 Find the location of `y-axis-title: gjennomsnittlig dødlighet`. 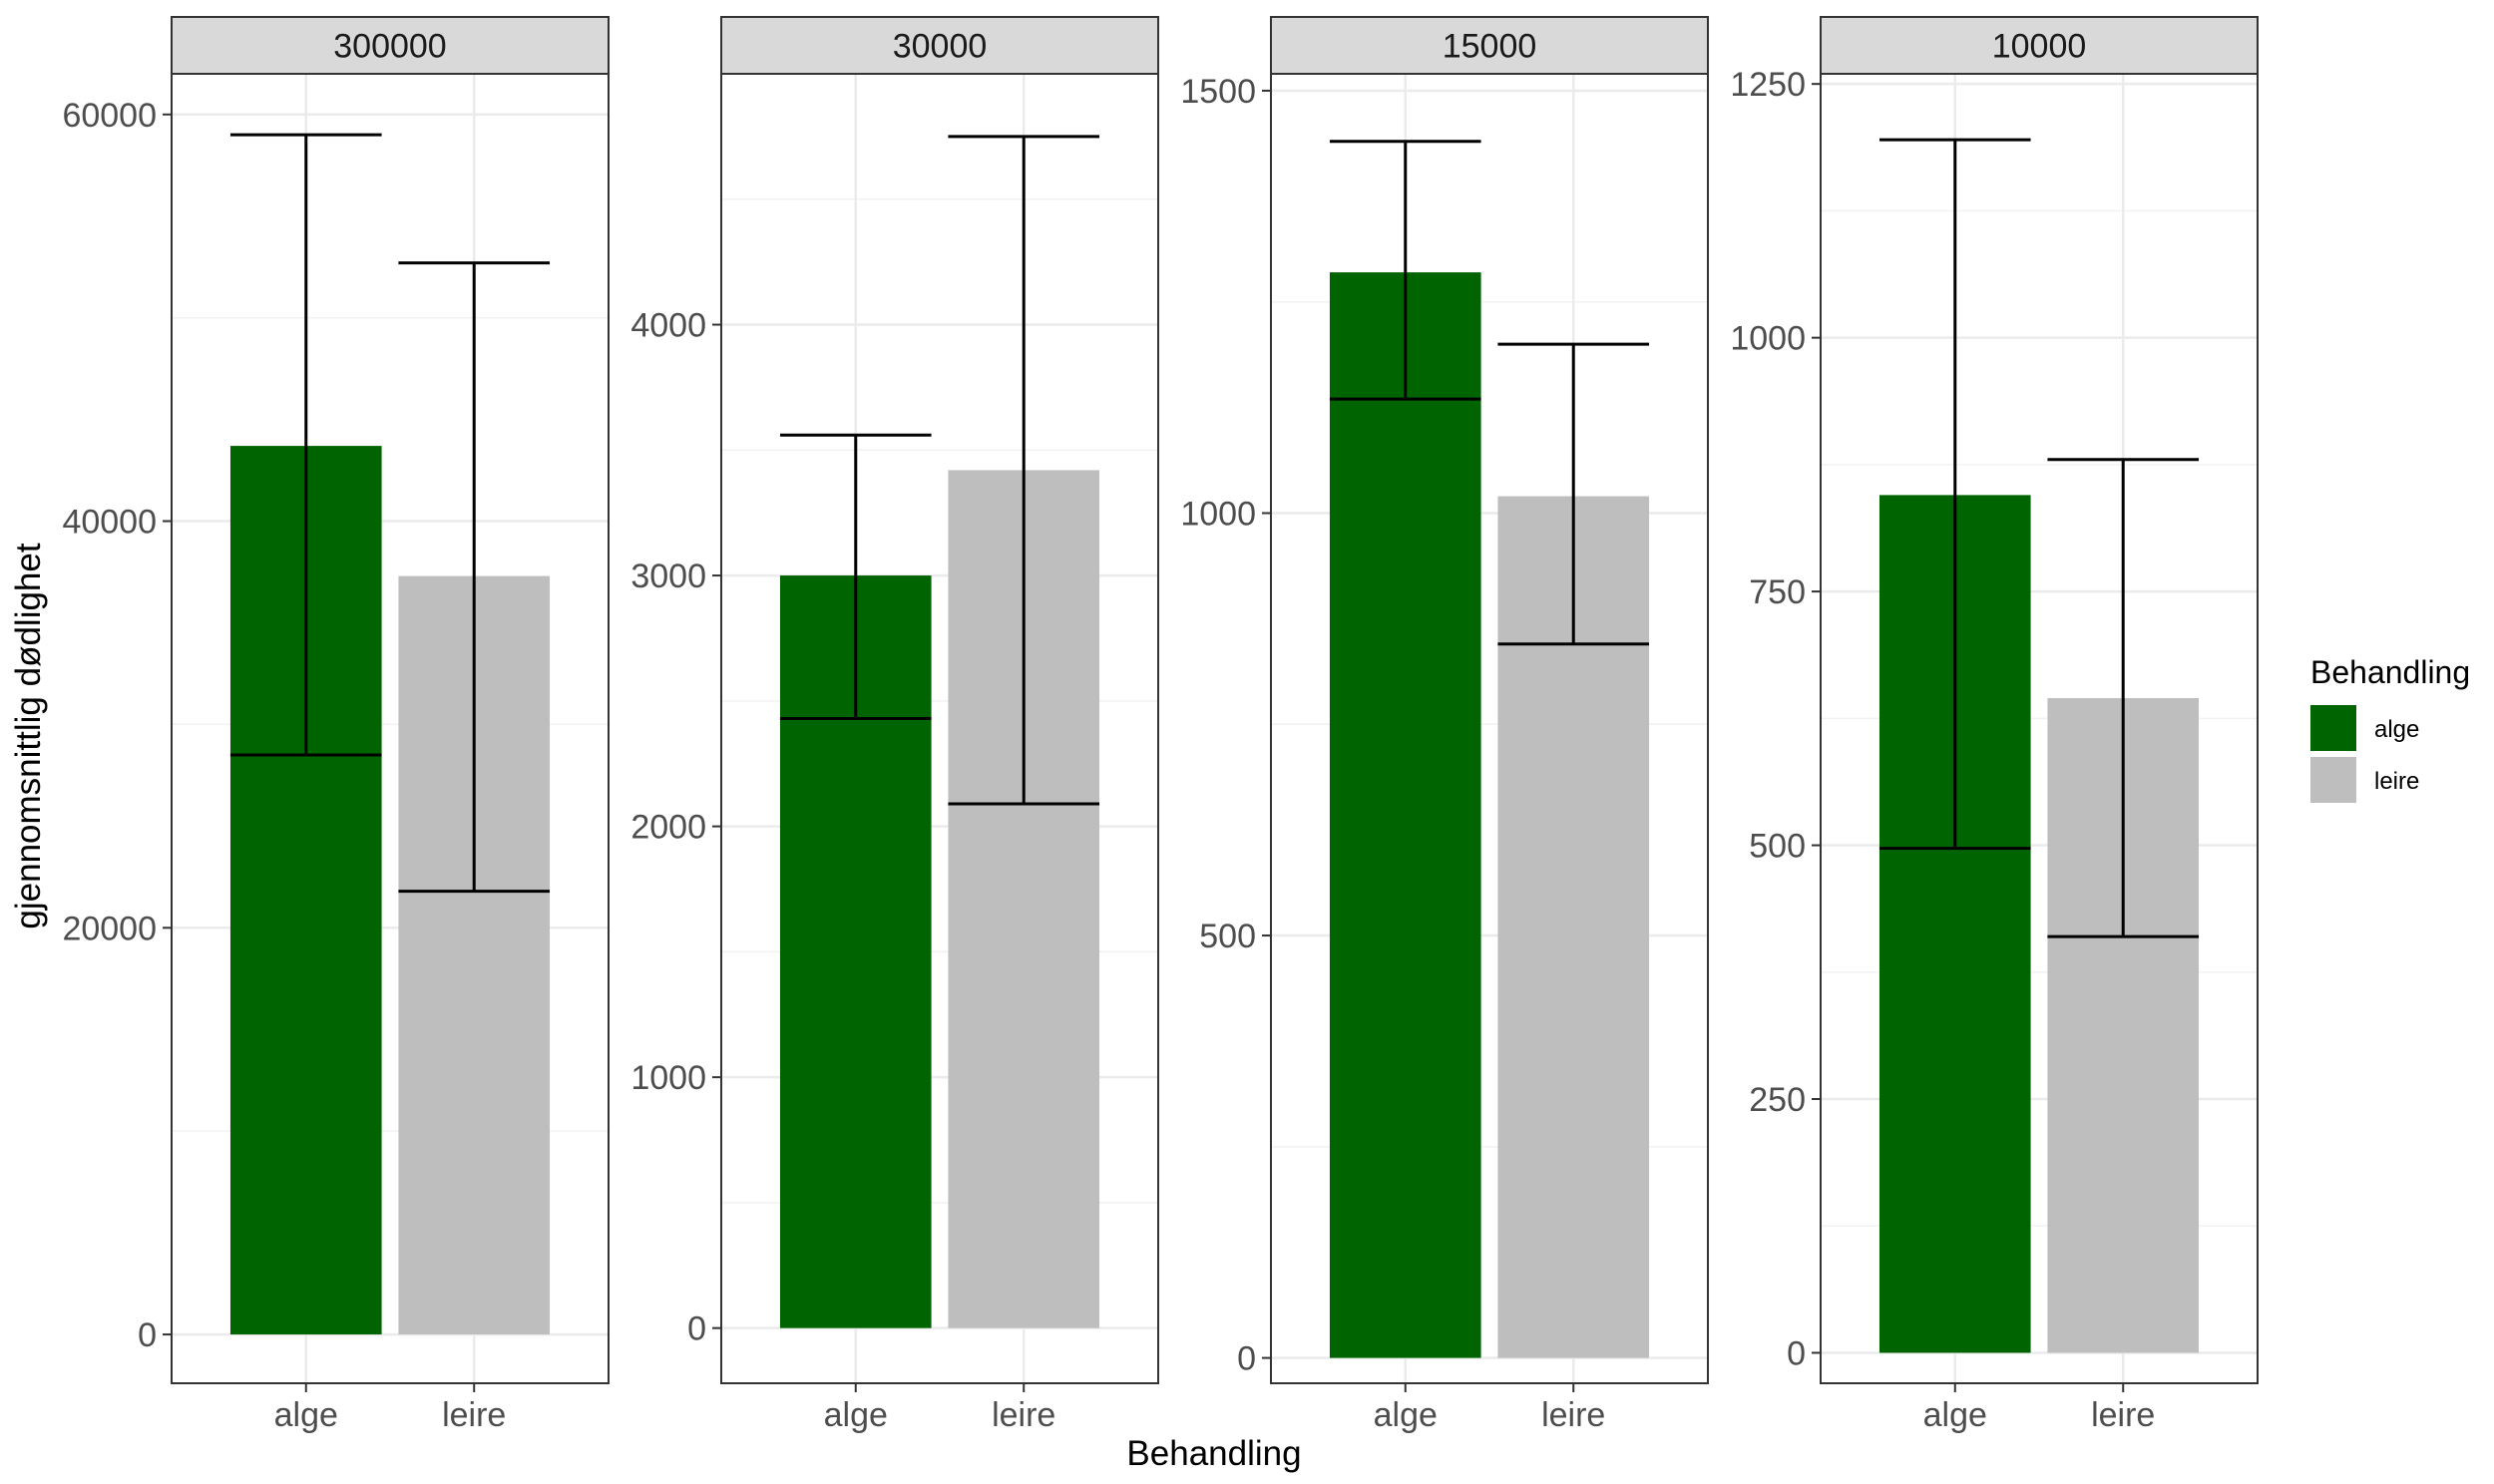

y-axis-title: gjennomsnittlig dødlighet is located at coordinates (28, 735).